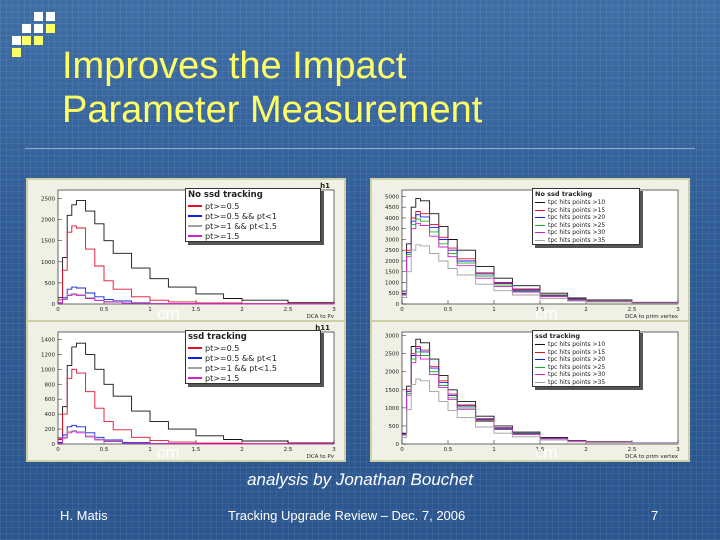 The height and width of the screenshot is (540, 720). What do you see at coordinates (272, 110) in the screenshot?
I see `title-line-2: Parameter Measurement` at bounding box center [272, 110].